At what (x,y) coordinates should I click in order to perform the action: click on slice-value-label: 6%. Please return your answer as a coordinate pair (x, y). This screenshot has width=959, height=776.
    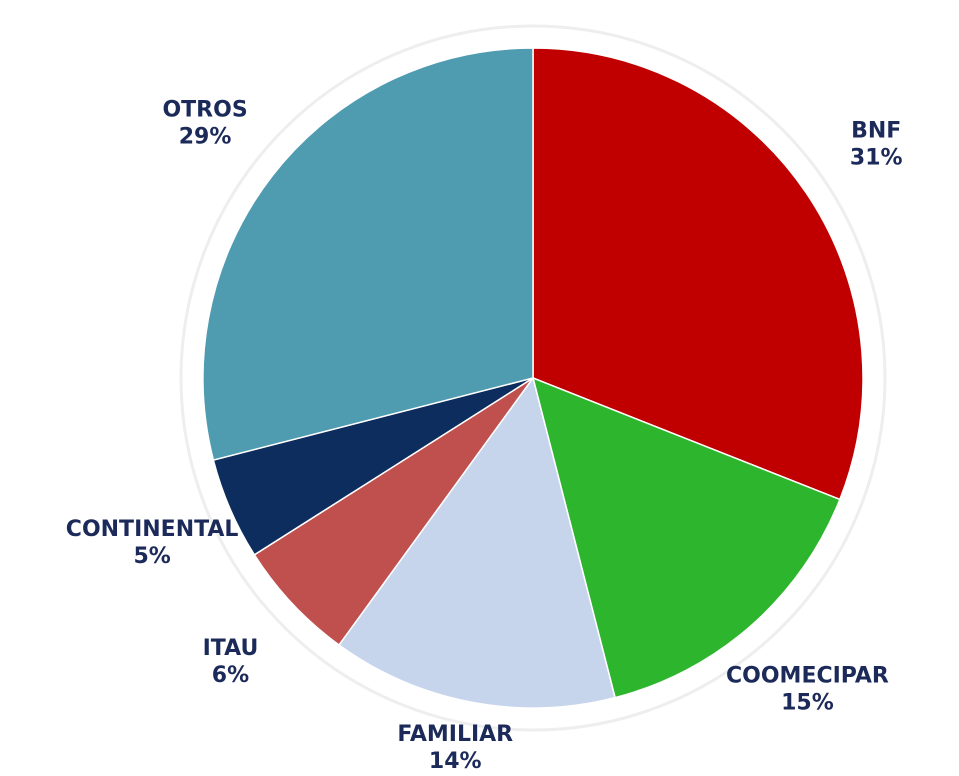
    Looking at the image, I should click on (230, 675).